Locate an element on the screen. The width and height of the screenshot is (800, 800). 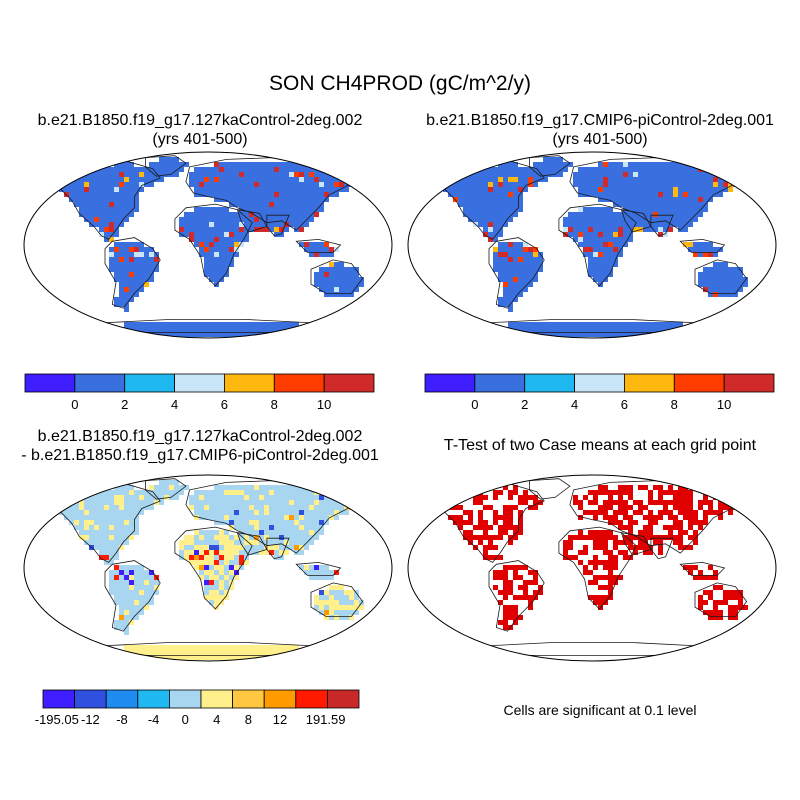
map-top-right is located at coordinates (592, 245).